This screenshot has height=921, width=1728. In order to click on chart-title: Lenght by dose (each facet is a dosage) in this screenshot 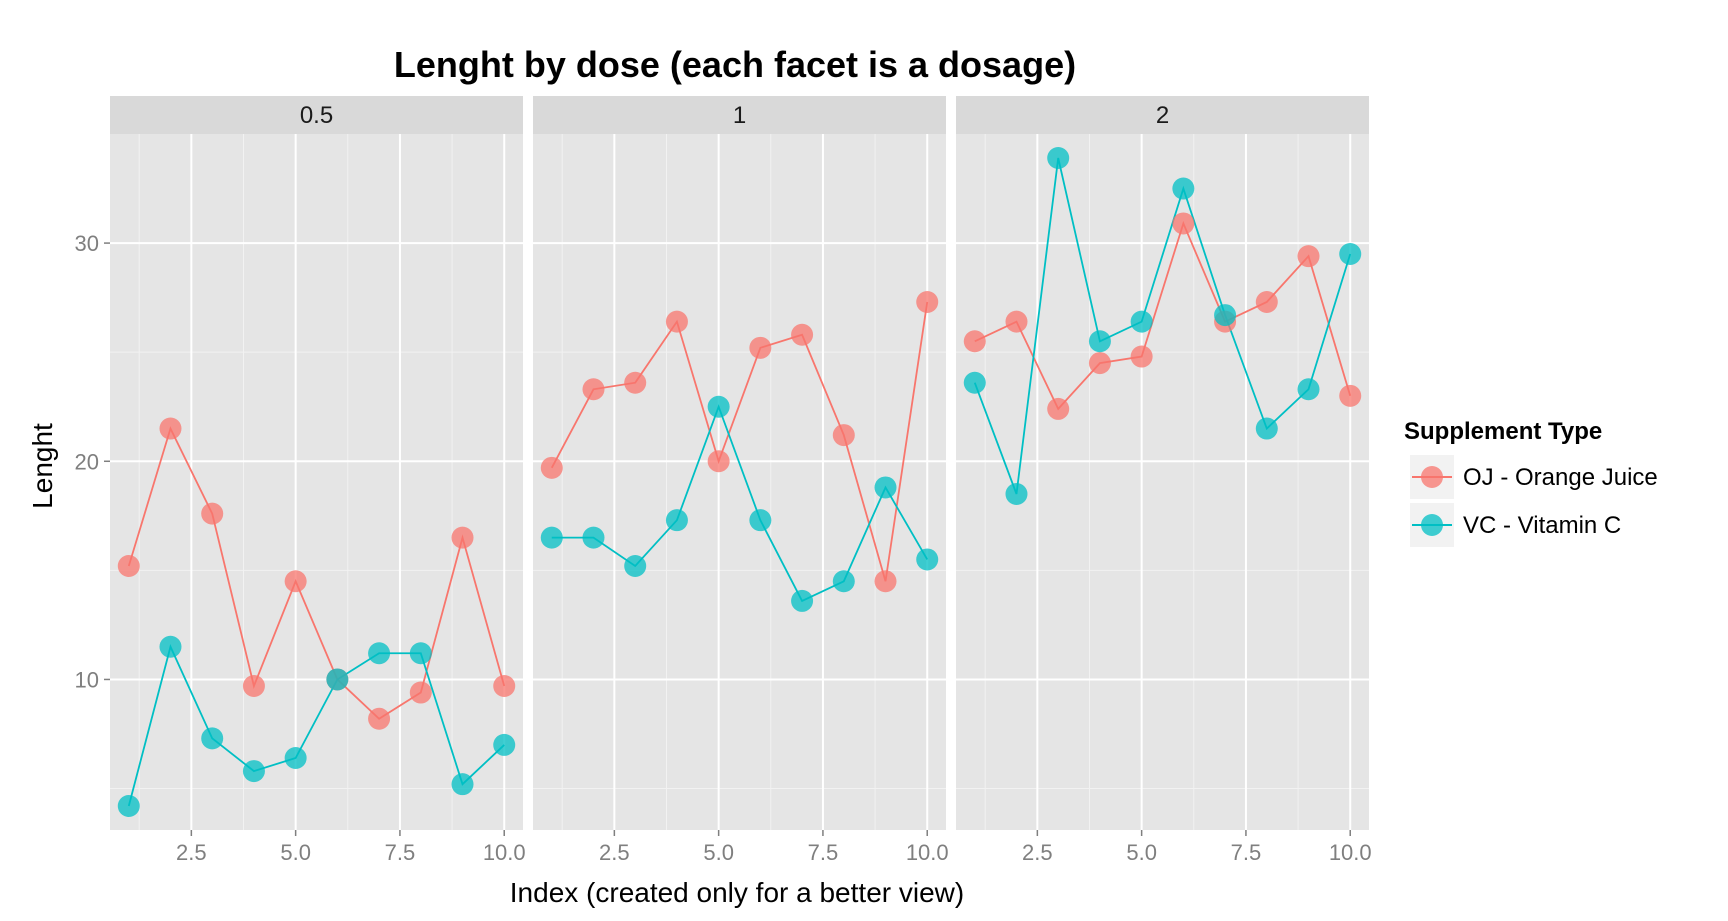, I will do `click(735, 64)`.